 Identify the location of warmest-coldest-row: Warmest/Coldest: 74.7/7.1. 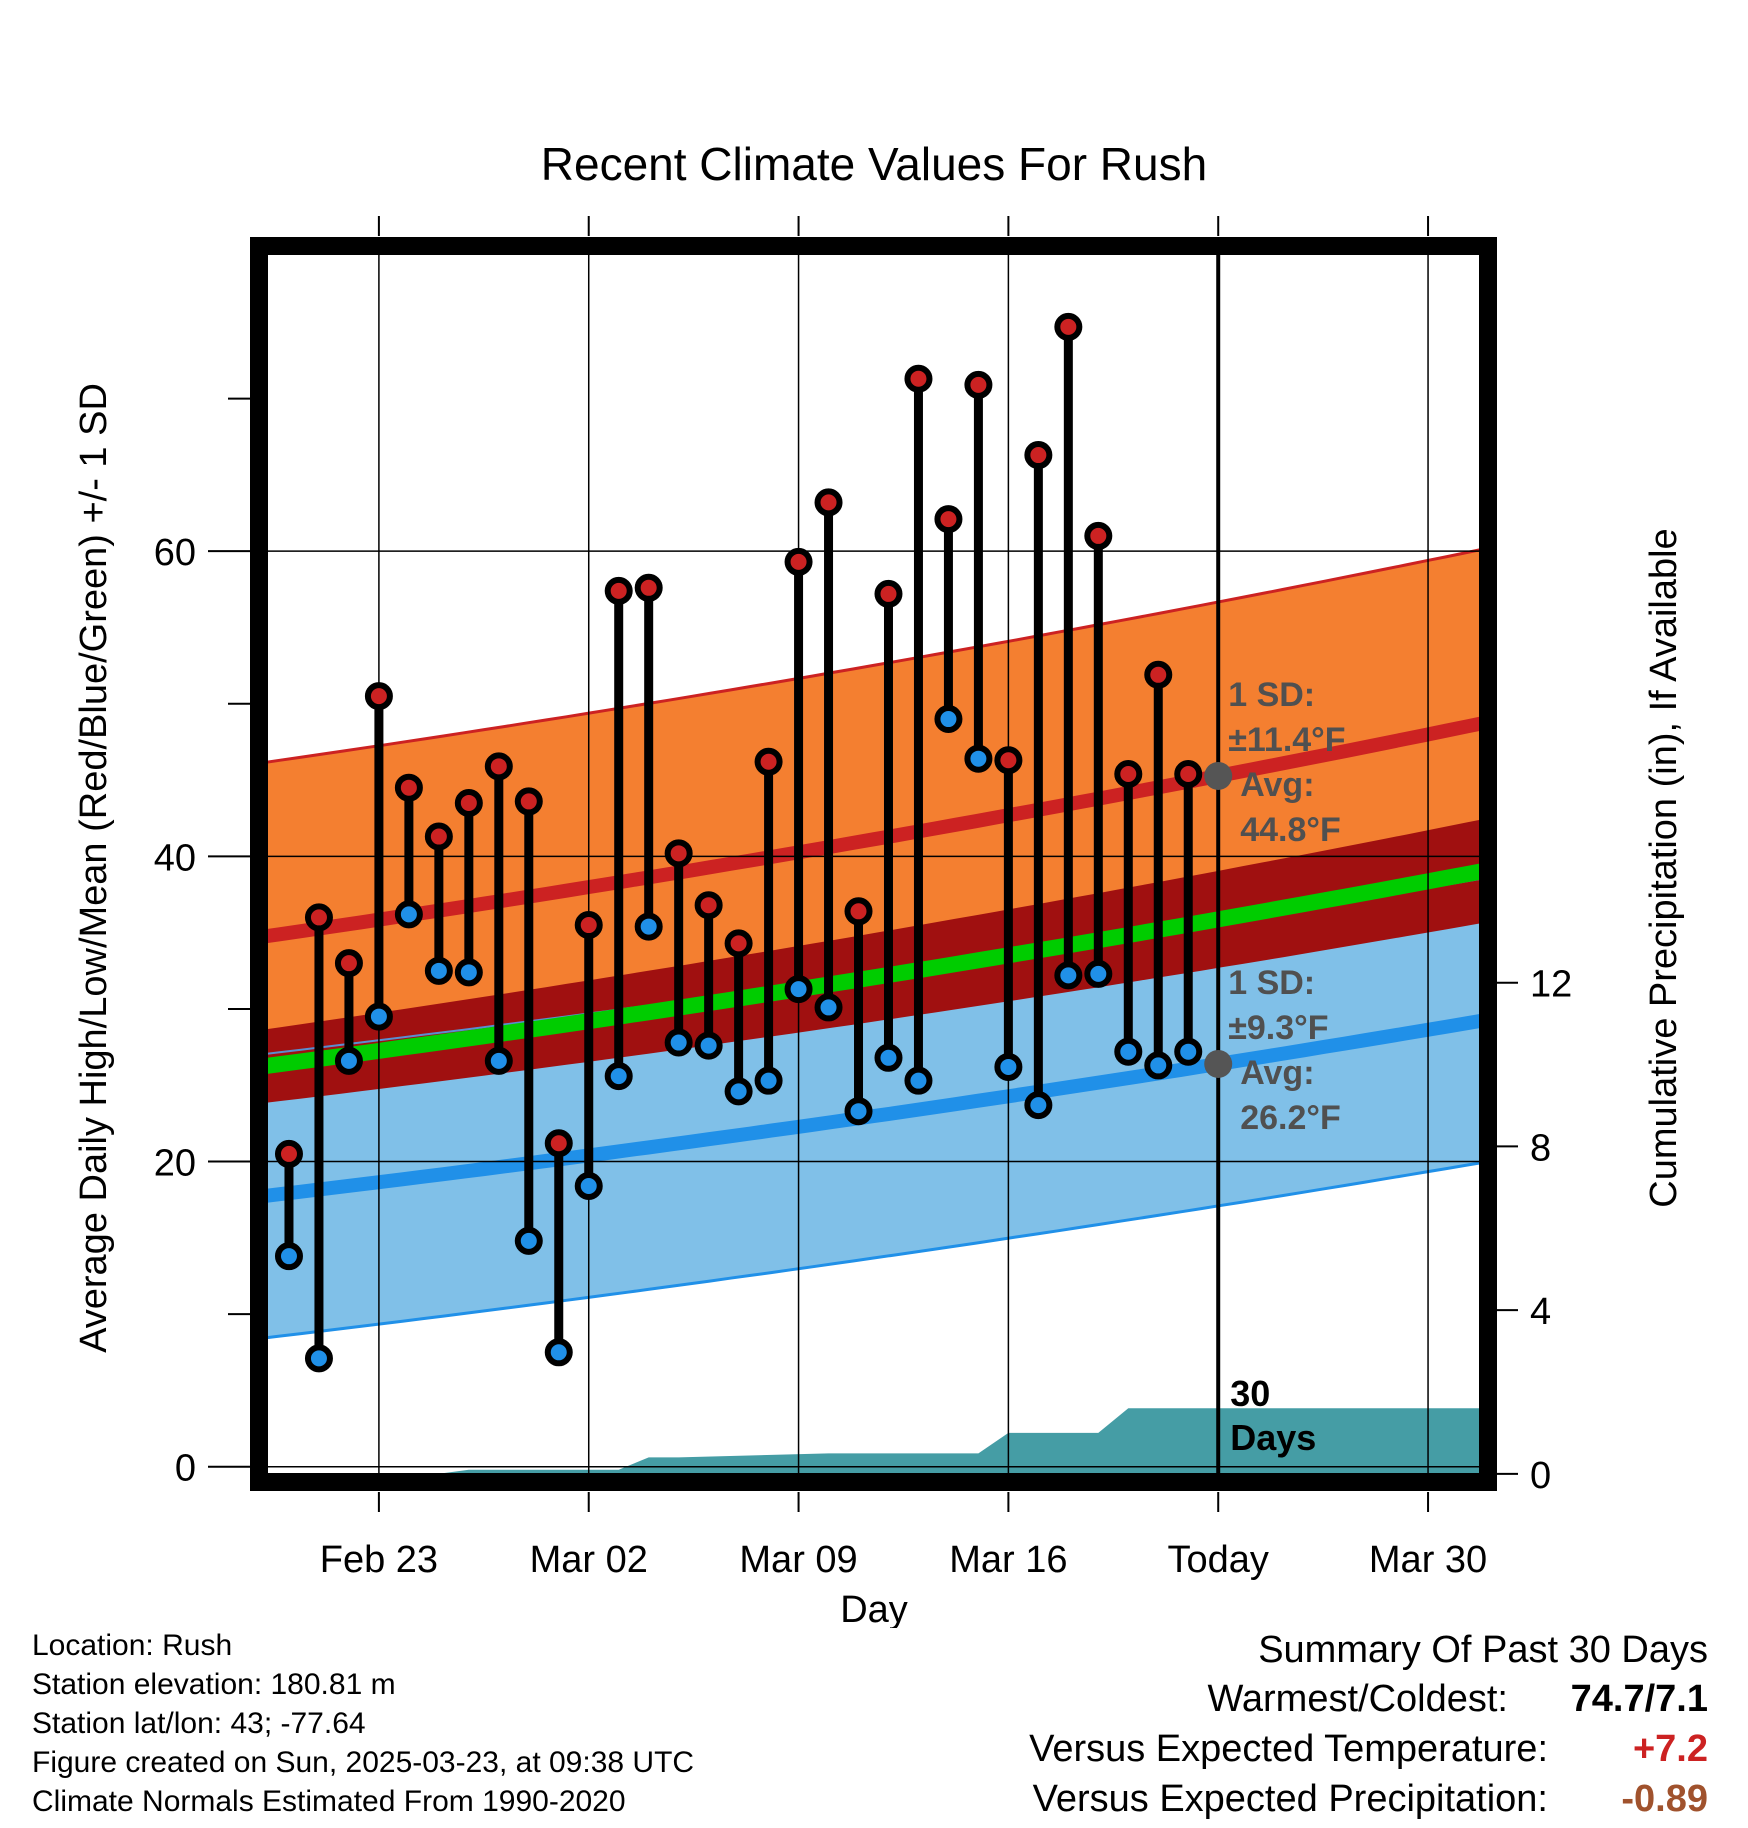
(1258, 1699).